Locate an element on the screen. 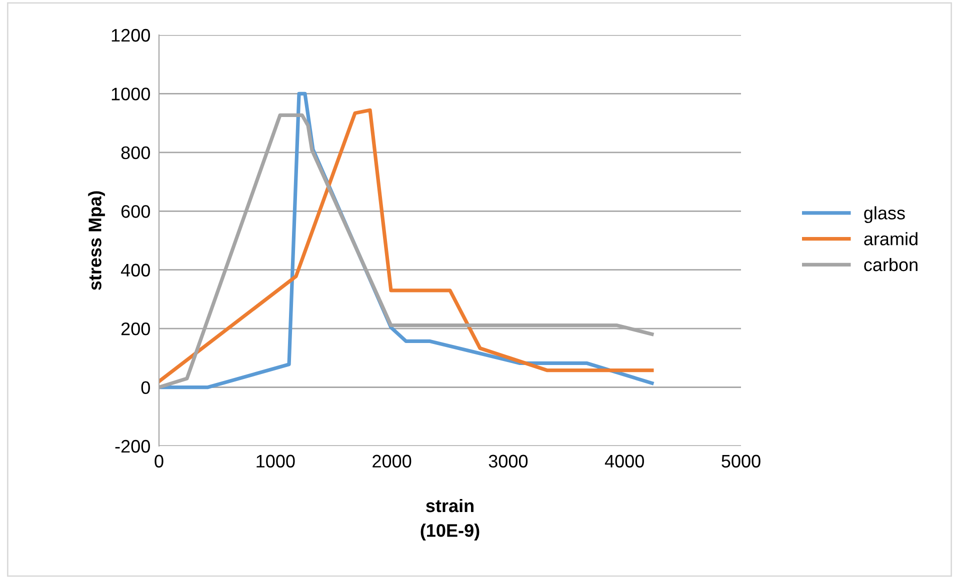 Image resolution: width=959 pixels, height=579 pixels. y-tick-label: 200 is located at coordinates (135, 329).